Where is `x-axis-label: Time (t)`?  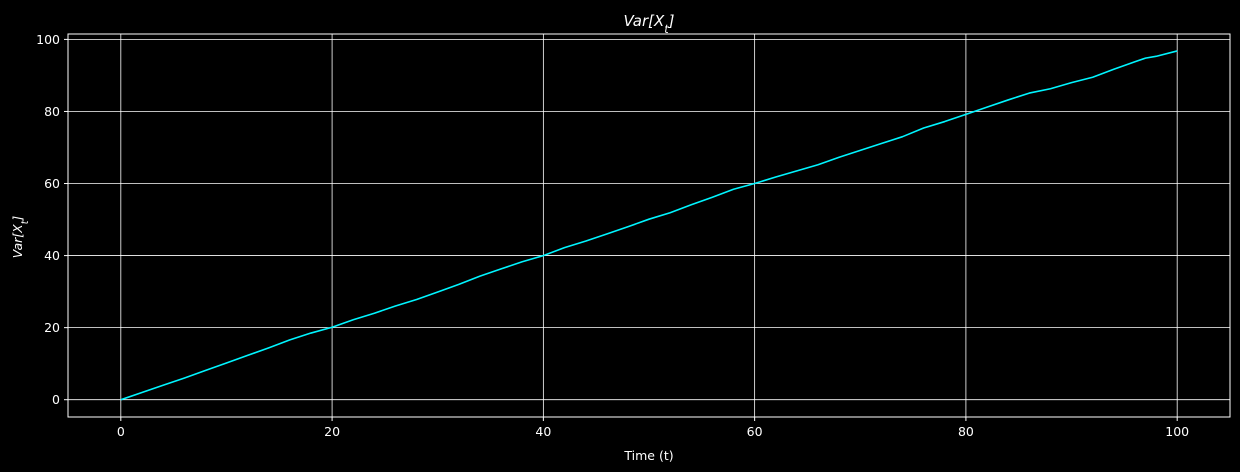
x-axis-label: Time (t) is located at coordinates (648, 455).